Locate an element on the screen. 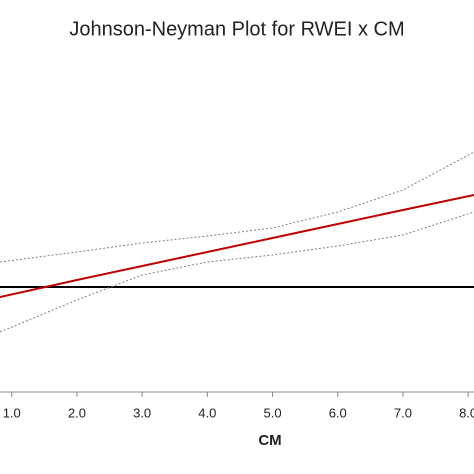 This screenshot has width=474, height=474. x-tick-label: 5.0 is located at coordinates (272, 412).